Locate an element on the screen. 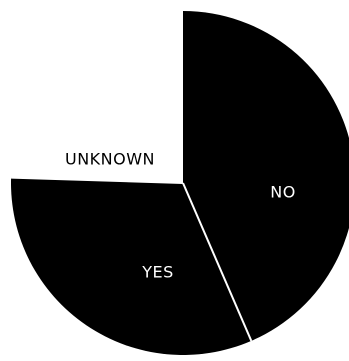  slice-label-unknown: UNKNOWN is located at coordinates (110, 159).